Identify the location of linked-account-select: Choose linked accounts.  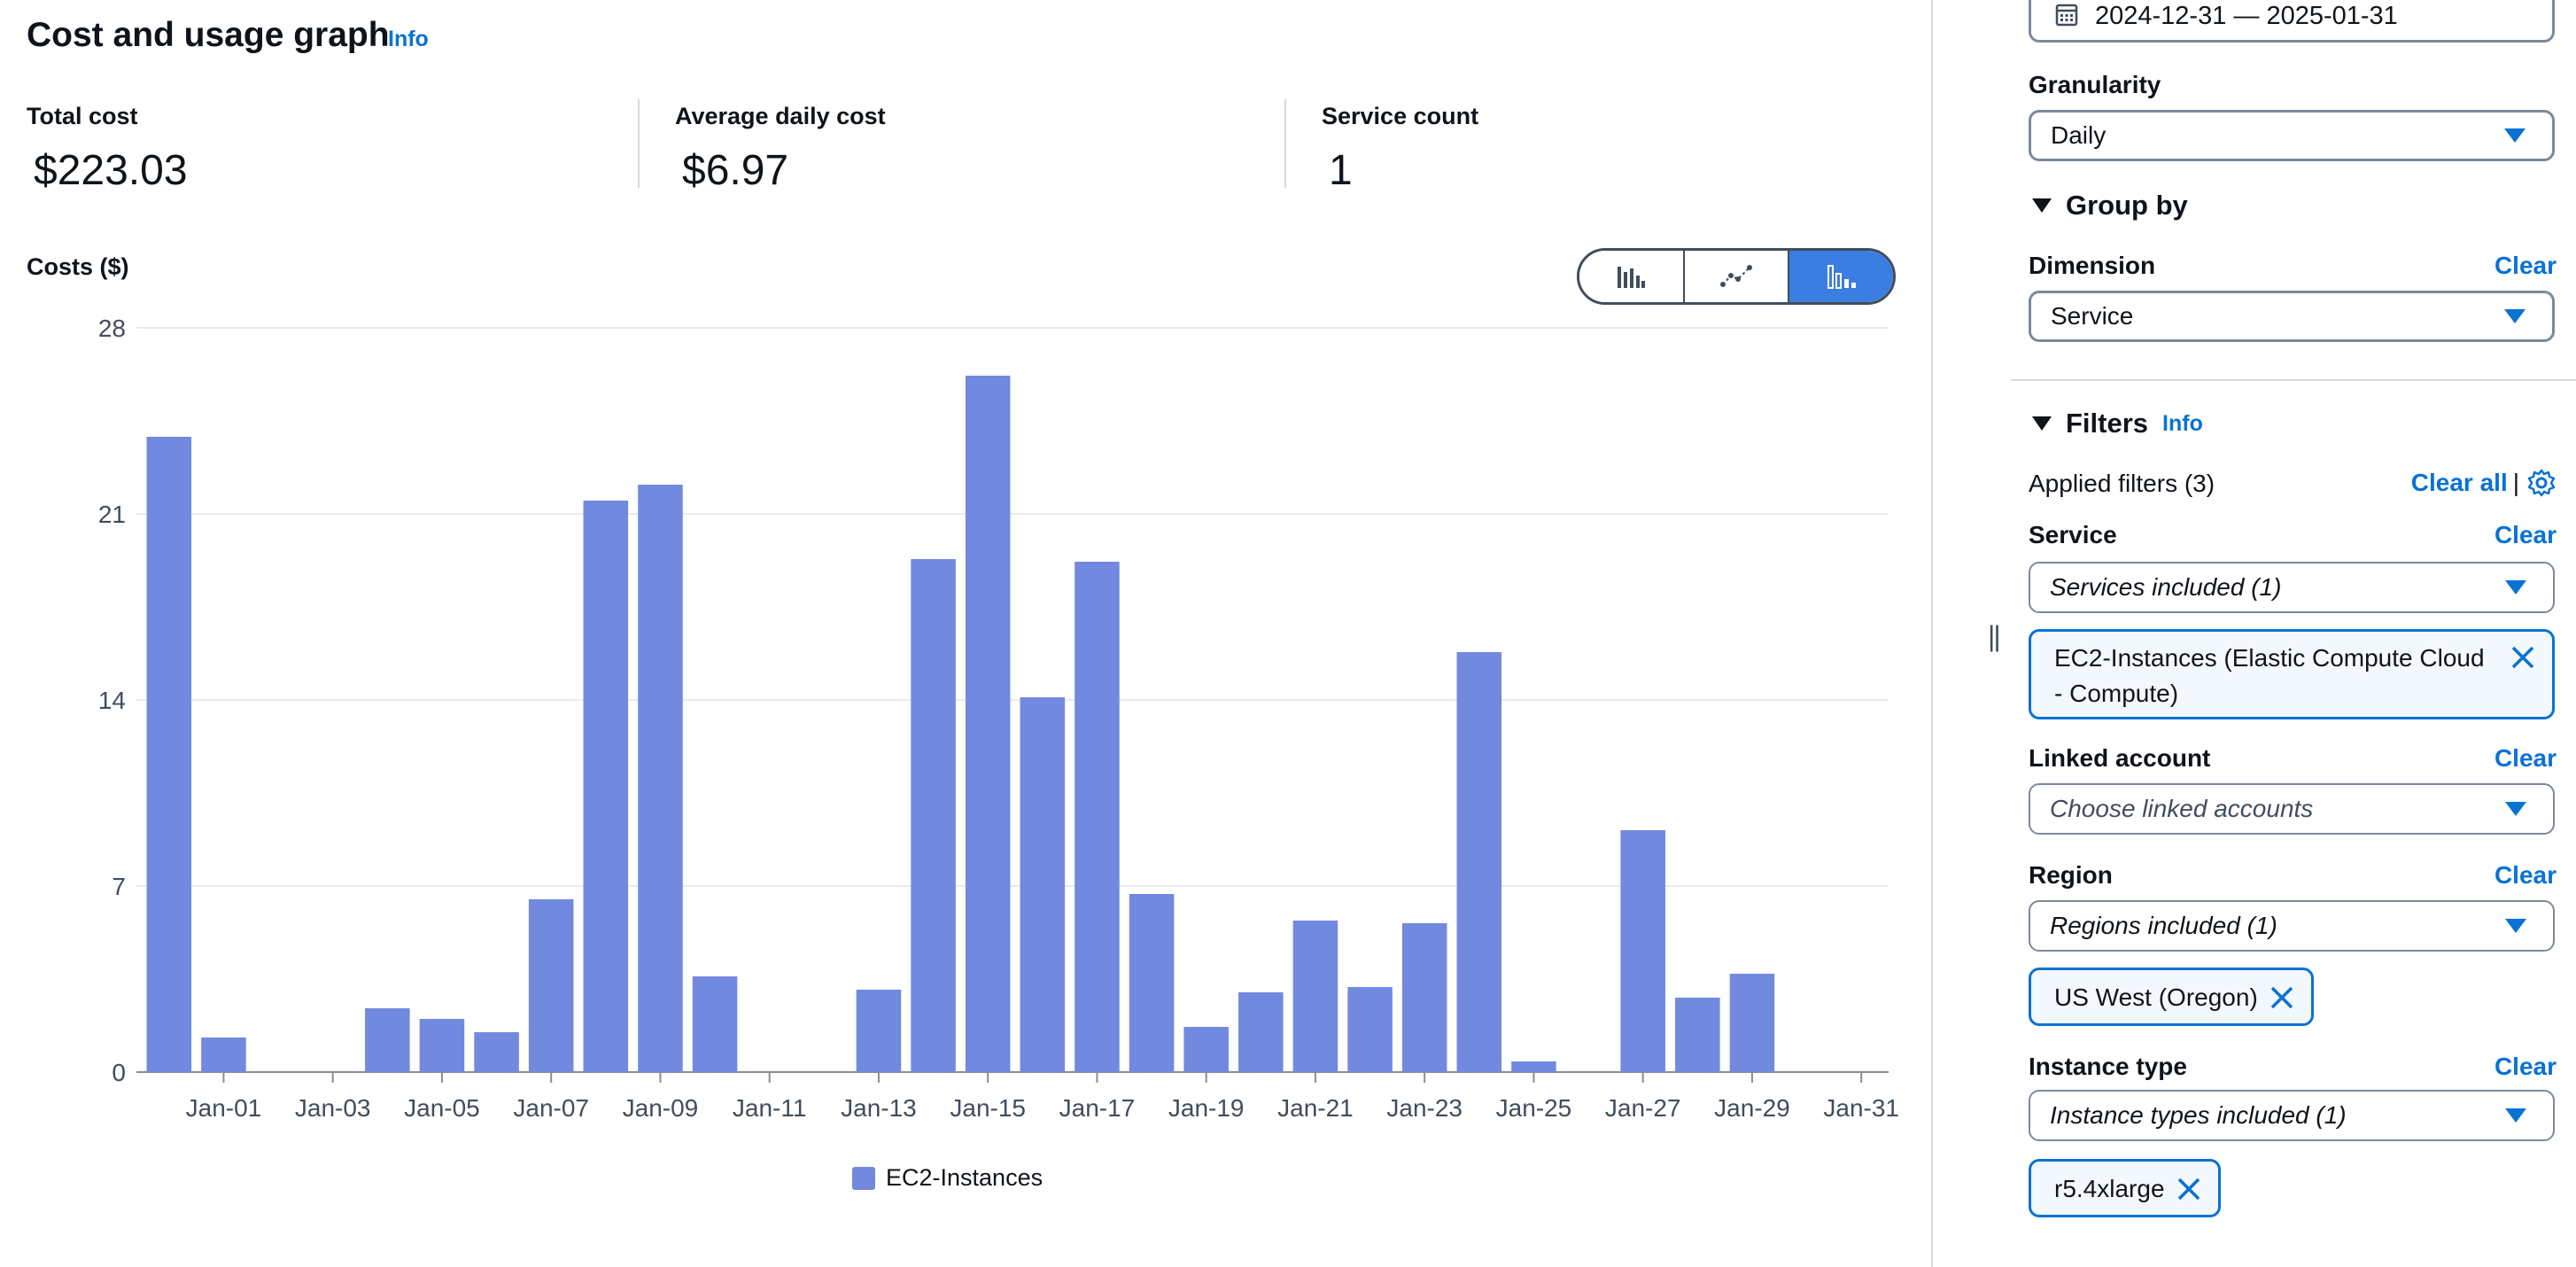
(2292, 809).